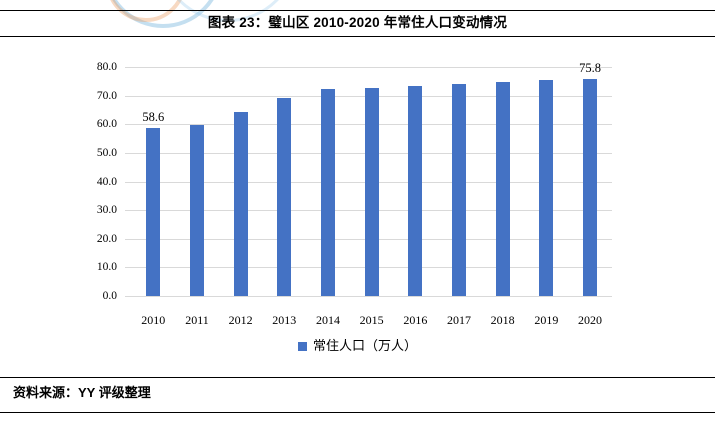 The width and height of the screenshot is (715, 421). I want to click on x-axis-tick-label: 2013, so click(284, 320).